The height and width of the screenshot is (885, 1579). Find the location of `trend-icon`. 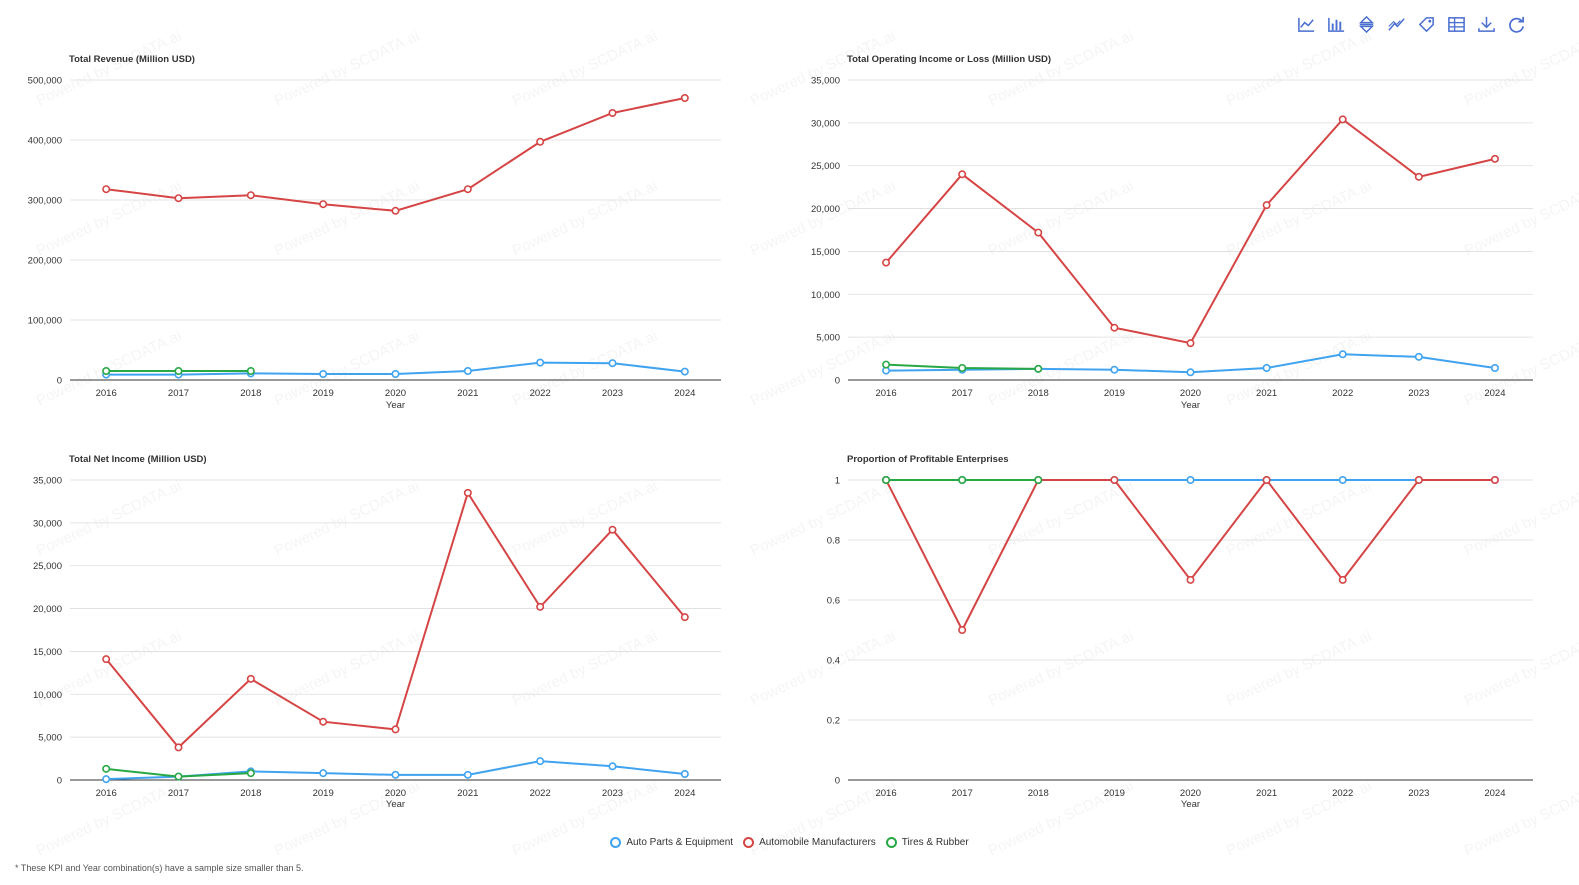

trend-icon is located at coordinates (1396, 24).